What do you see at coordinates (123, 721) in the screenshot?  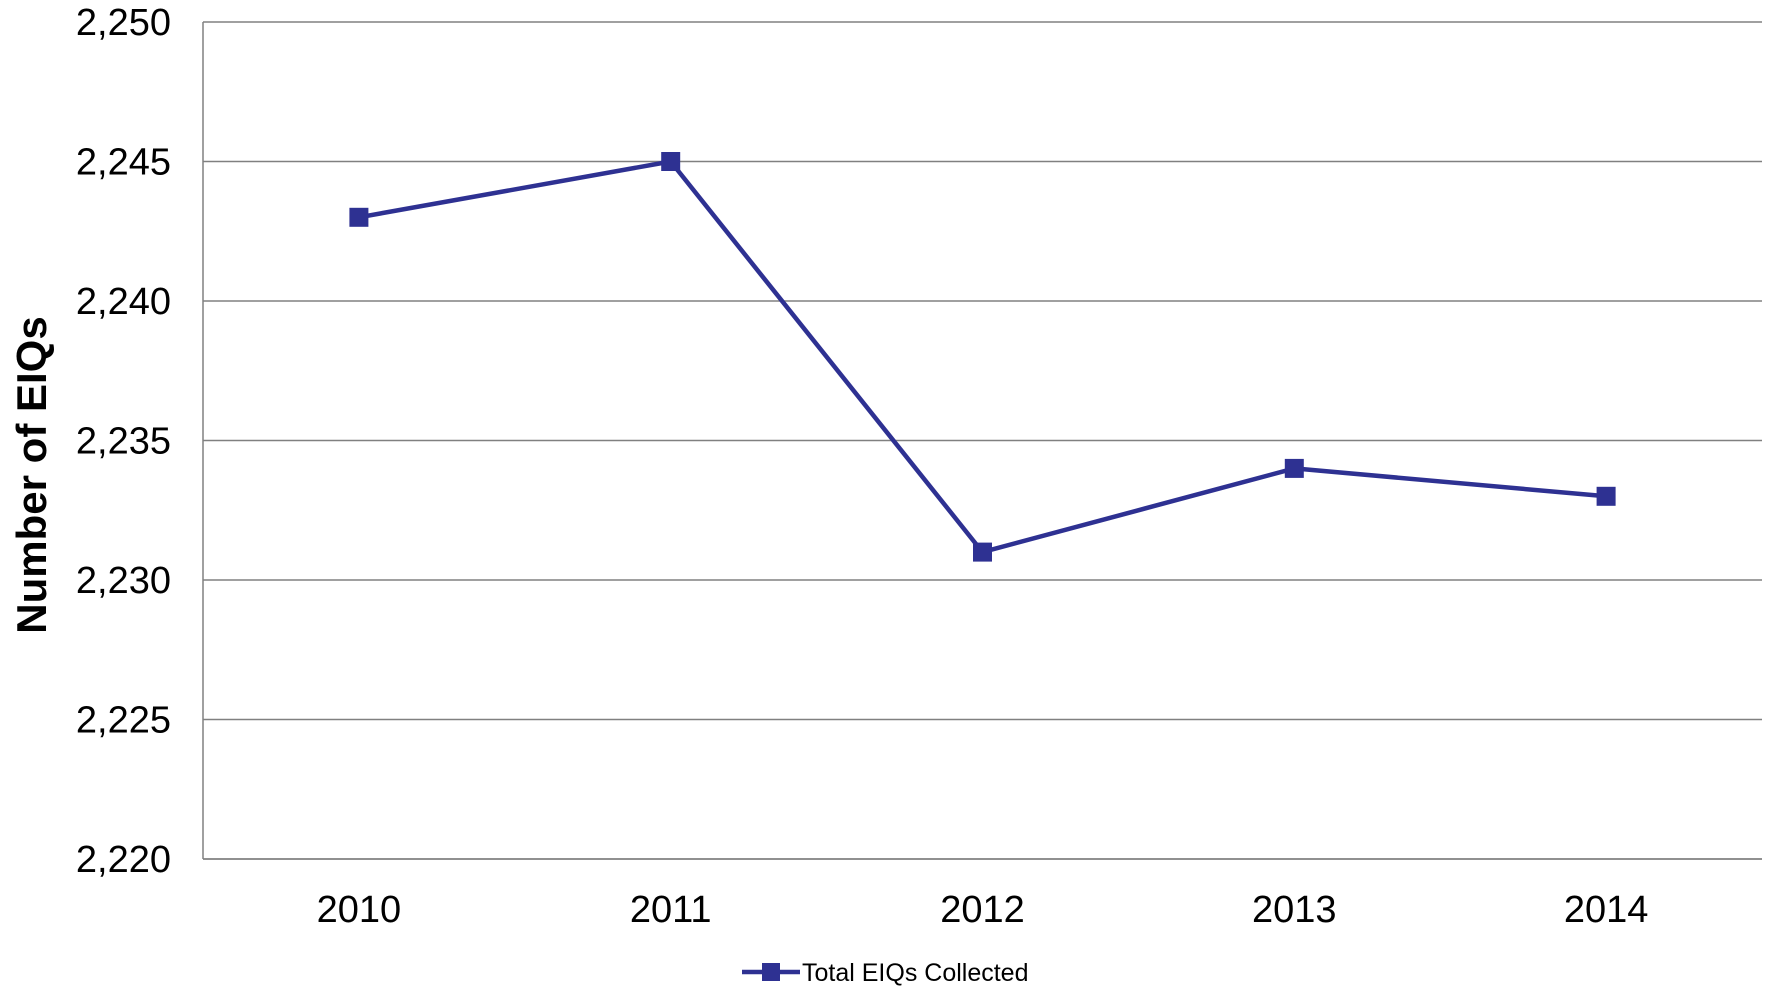 I see `y-tick-label: 2,225` at bounding box center [123, 721].